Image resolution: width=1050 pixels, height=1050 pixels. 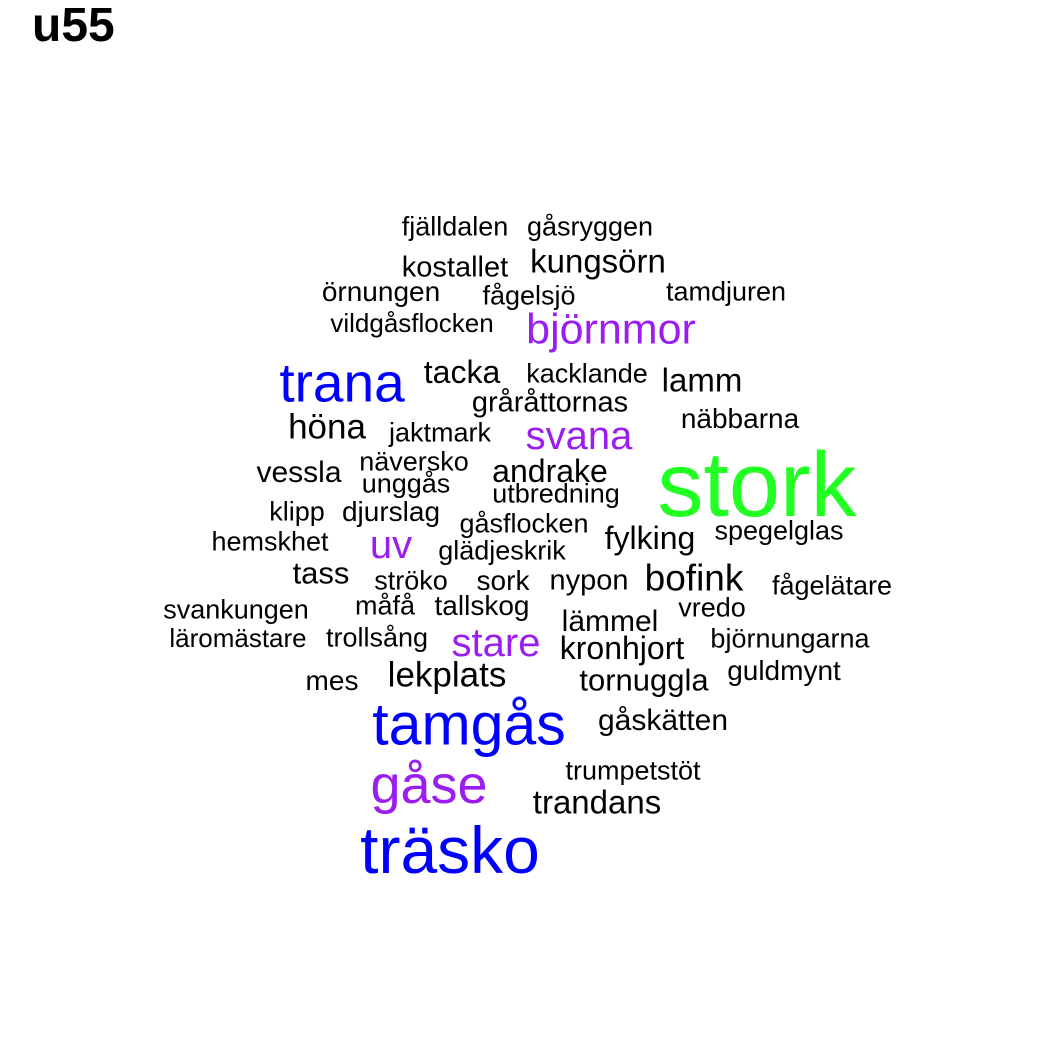 I want to click on word-fylking: fylking, so click(x=650, y=538).